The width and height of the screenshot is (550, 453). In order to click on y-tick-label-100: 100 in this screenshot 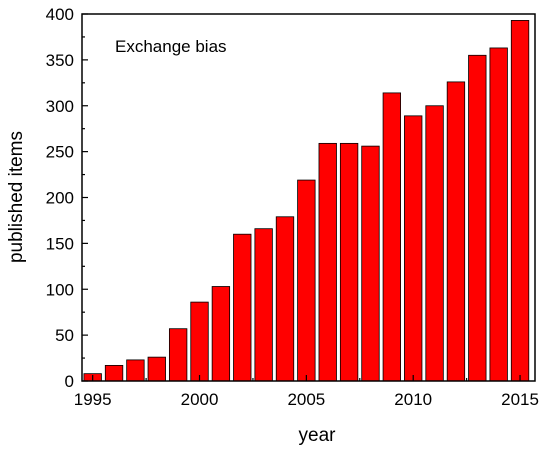, I will do `click(60, 289)`.